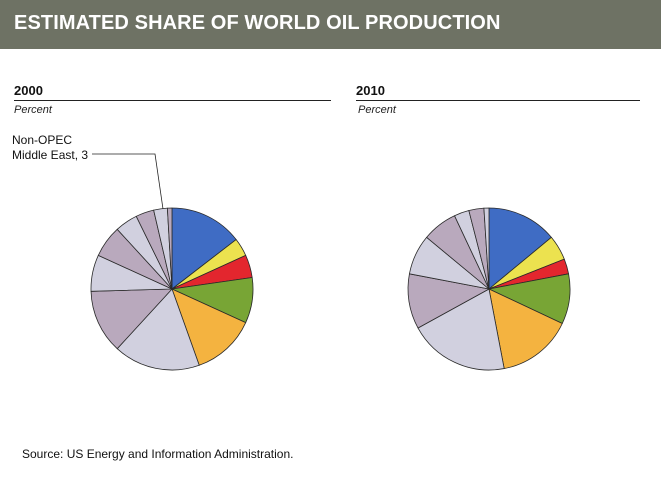 This screenshot has width=661, height=500. I want to click on pie-chart-2000, so click(172, 289).